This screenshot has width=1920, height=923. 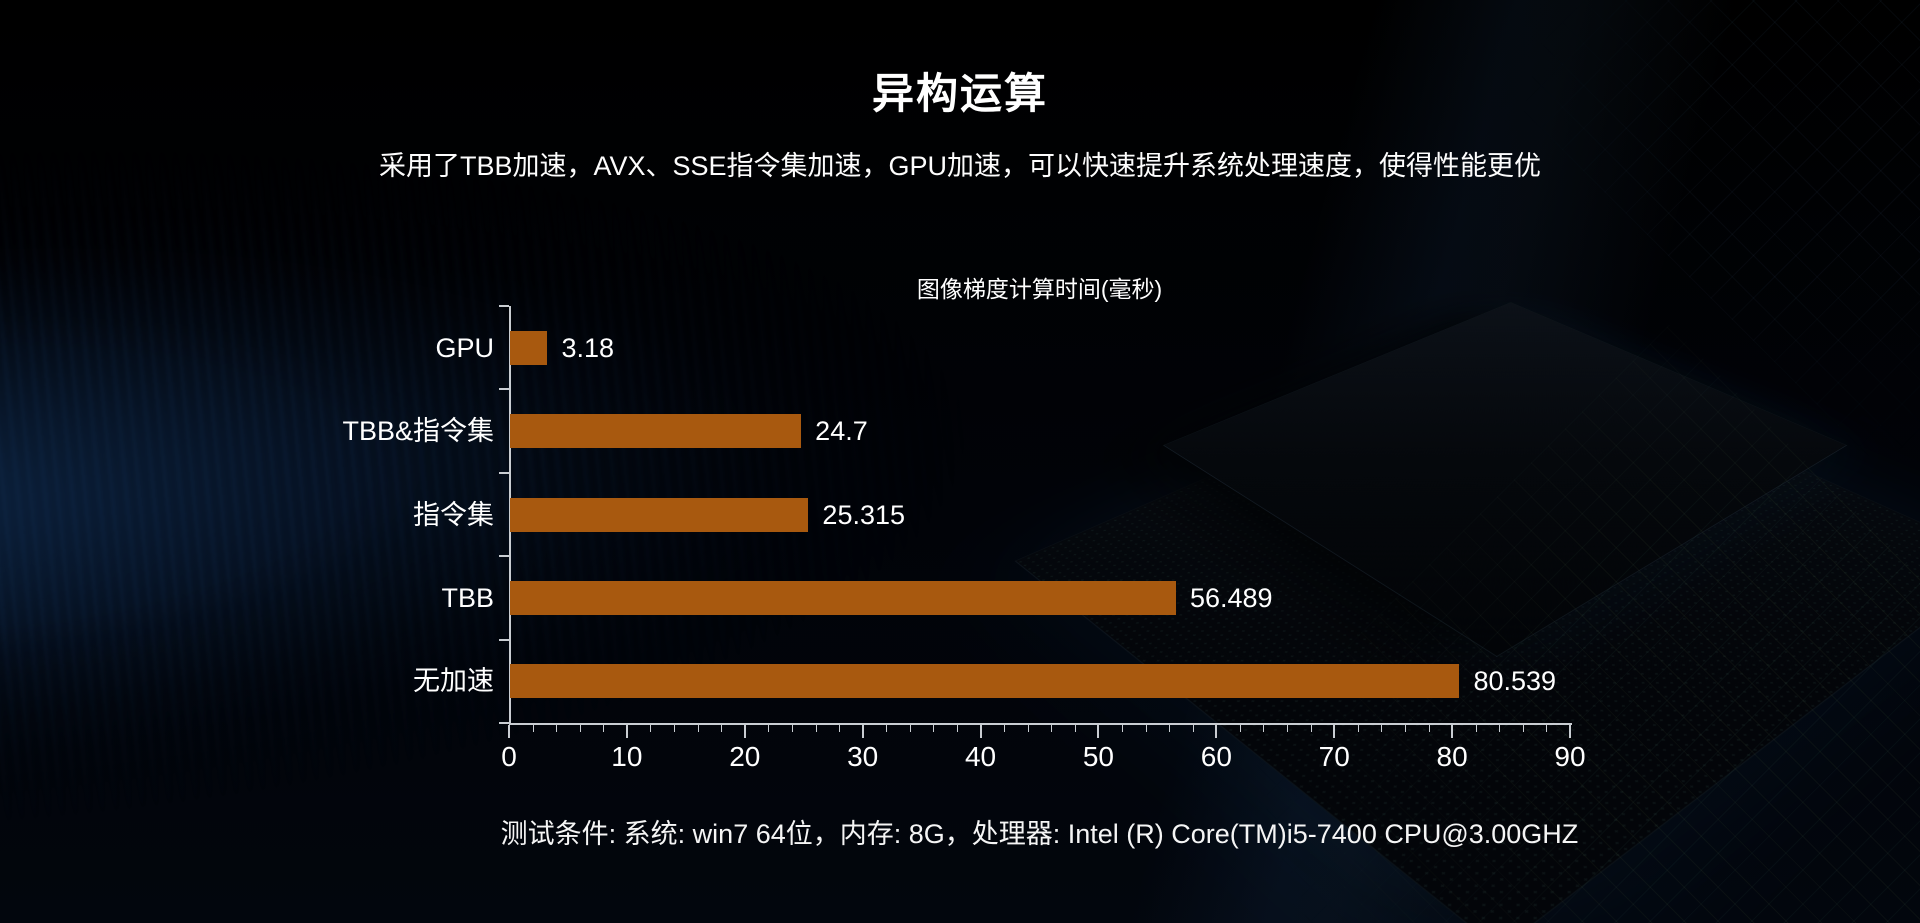 What do you see at coordinates (1452, 756) in the screenshot?
I see `x-axis-tick-label: 80` at bounding box center [1452, 756].